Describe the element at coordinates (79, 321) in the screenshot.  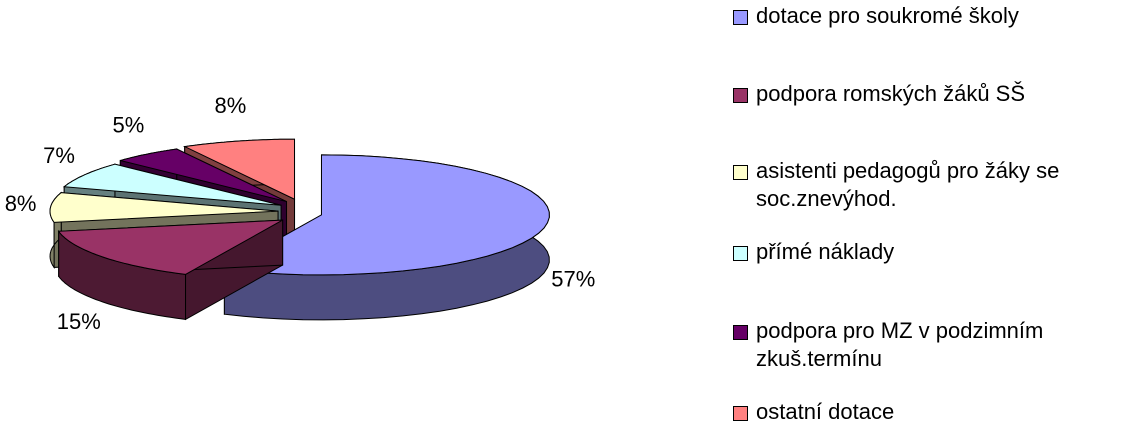
I see `data-label: 15%` at that location.